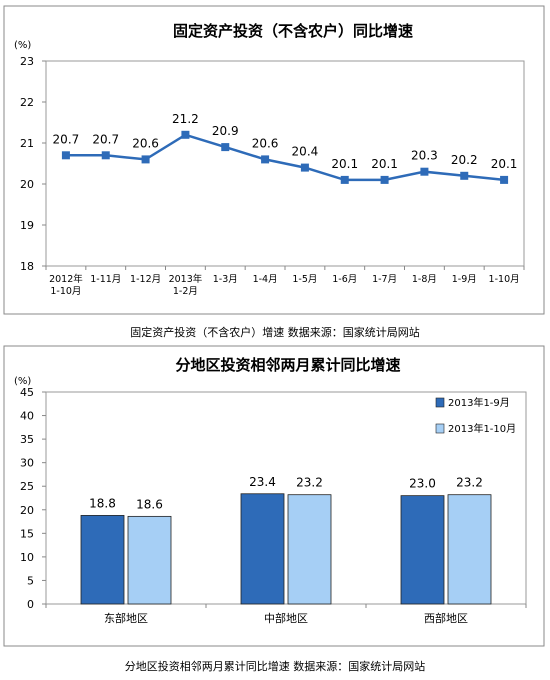 The image size is (550, 680). Describe the element at coordinates (27, 143) in the screenshot. I see `y-tick-label: 21` at that location.